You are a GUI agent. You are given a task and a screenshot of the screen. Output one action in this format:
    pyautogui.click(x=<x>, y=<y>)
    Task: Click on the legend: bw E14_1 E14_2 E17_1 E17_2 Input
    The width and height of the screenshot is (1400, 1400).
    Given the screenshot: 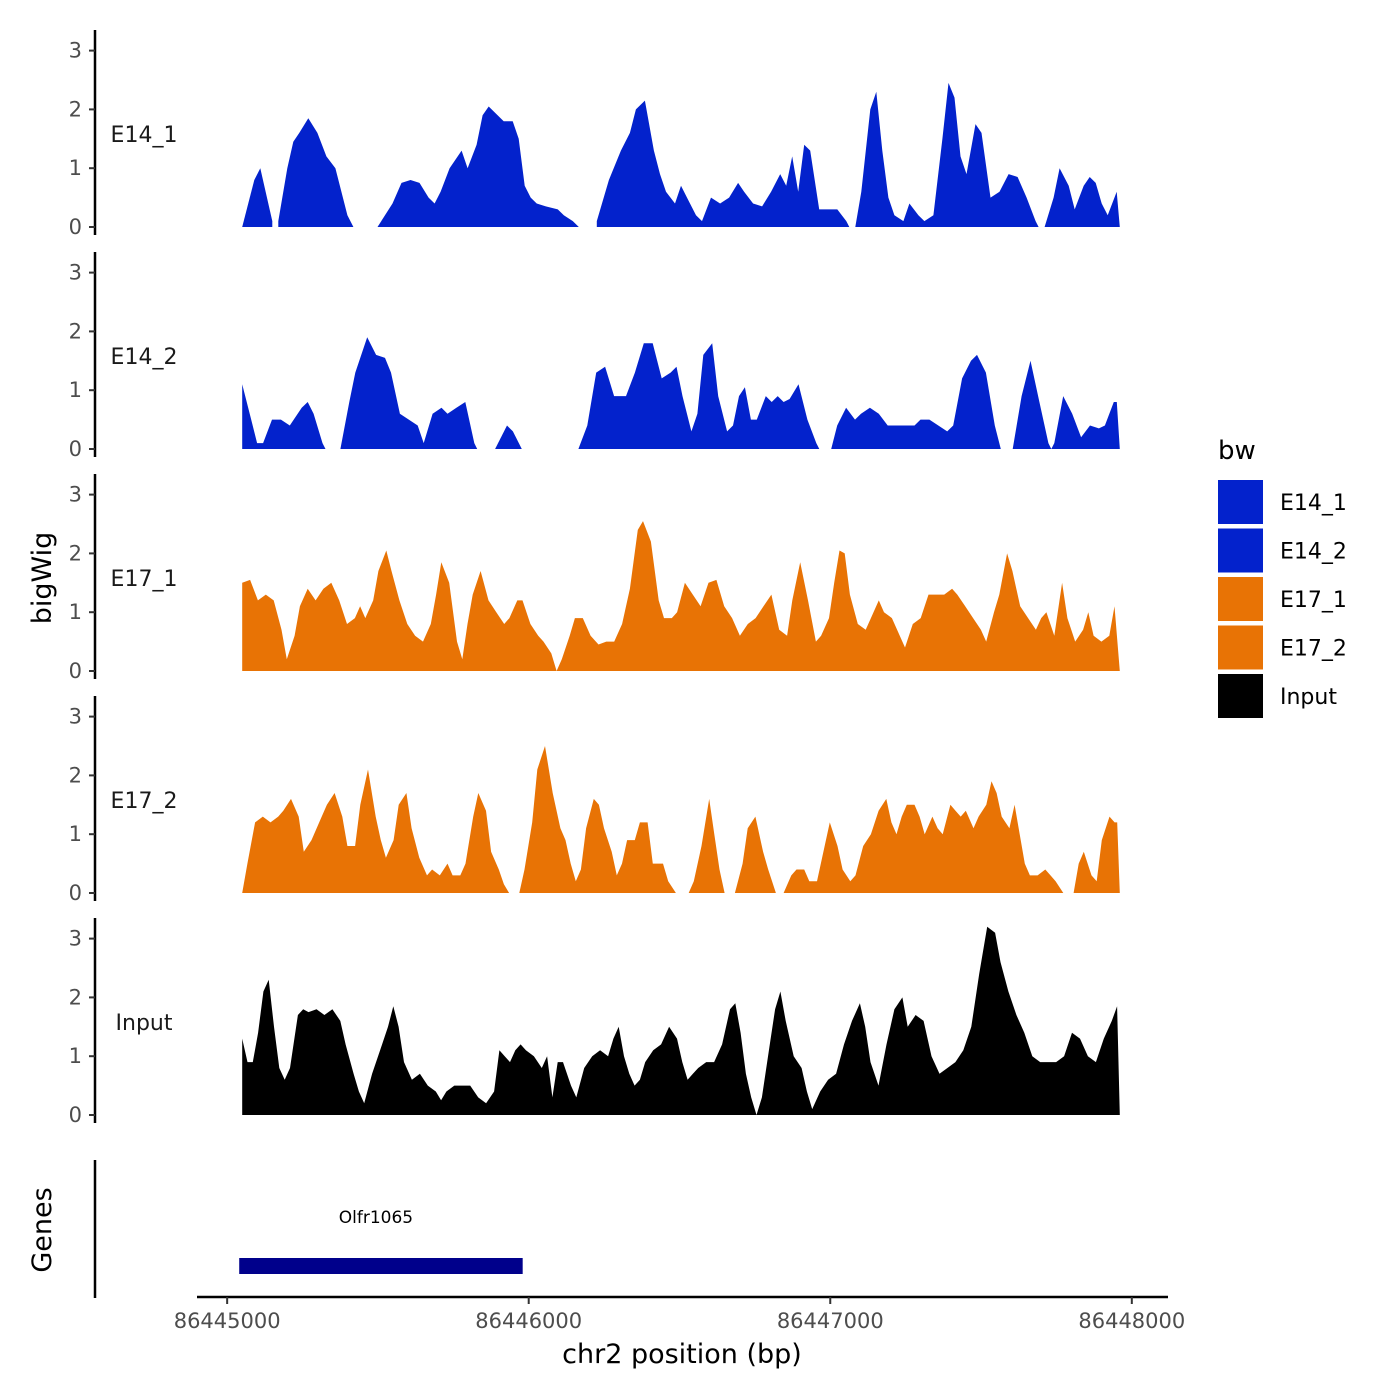 What is the action you would take?
    pyautogui.click(x=1282, y=577)
    